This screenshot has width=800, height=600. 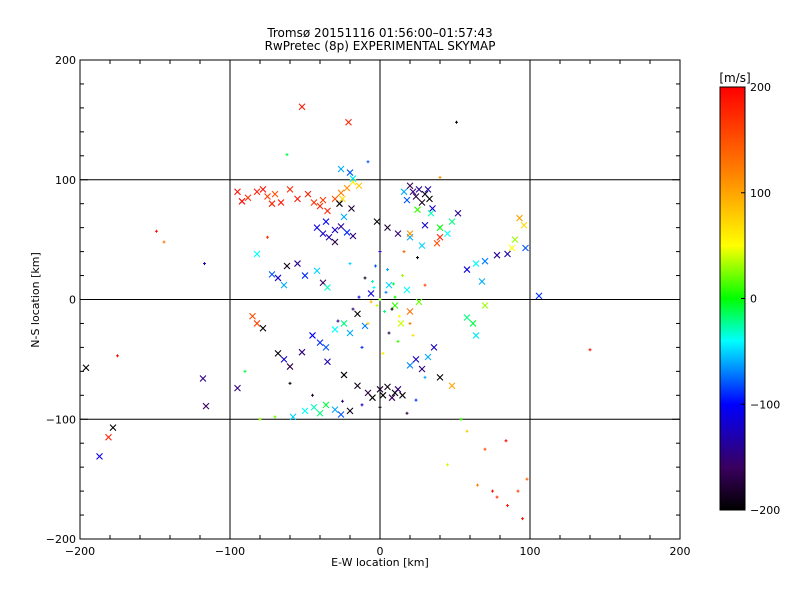 What do you see at coordinates (530, 551) in the screenshot?
I see `x-tick-label: 100` at bounding box center [530, 551].